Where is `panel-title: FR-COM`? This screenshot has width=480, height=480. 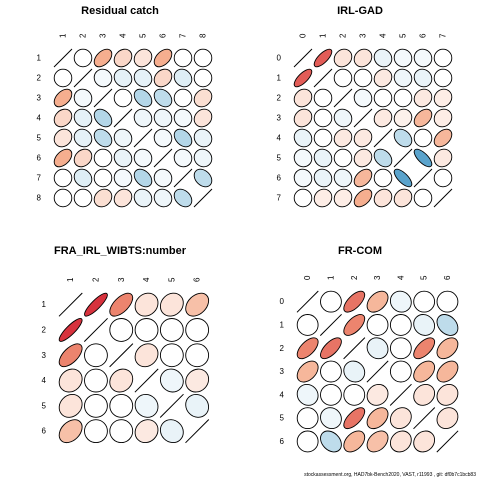 panel-title: FR-COM is located at coordinates (360, 251).